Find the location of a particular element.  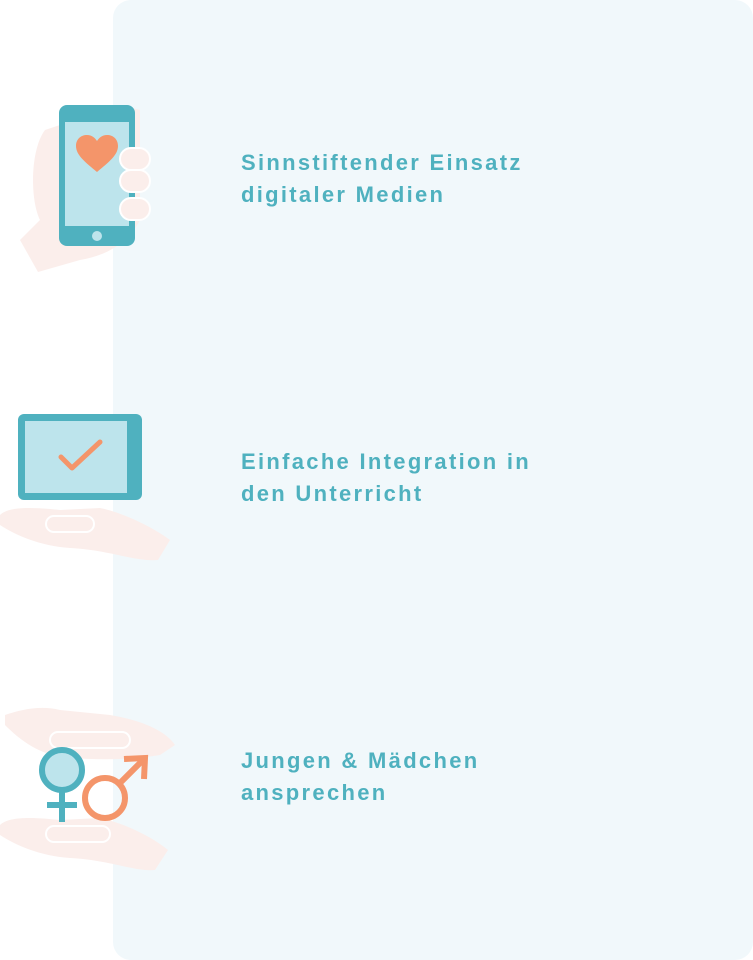

smartphone-heart-icon is located at coordinates (100, 190).